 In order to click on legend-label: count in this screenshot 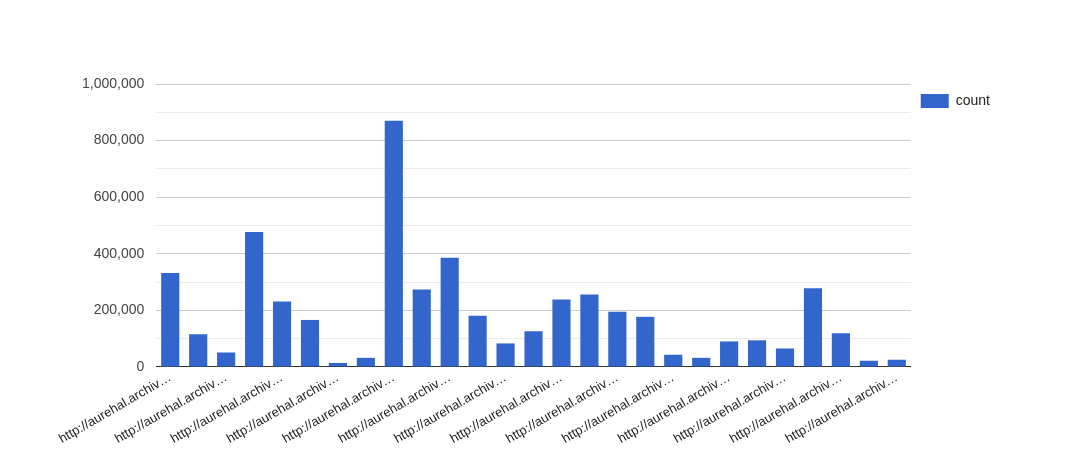, I will do `click(973, 99)`.